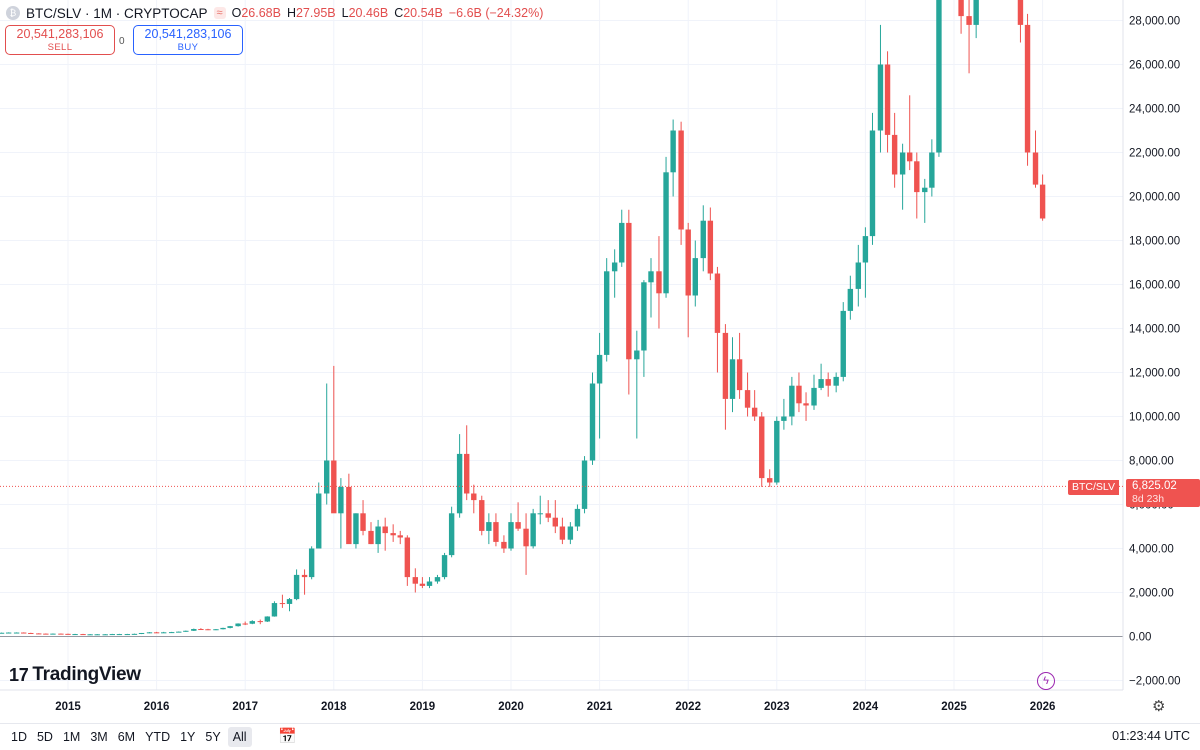 The width and height of the screenshot is (1200, 750). Describe the element at coordinates (19, 737) in the screenshot. I see `timeframe-1d: 1D` at that location.